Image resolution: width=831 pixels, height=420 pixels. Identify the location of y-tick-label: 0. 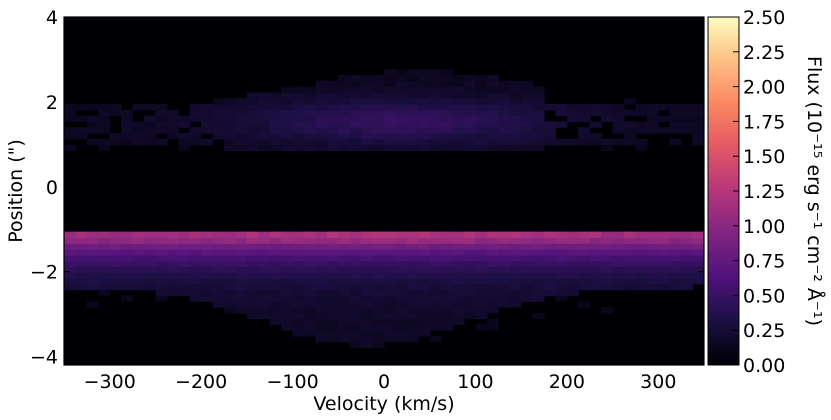
(52, 188).